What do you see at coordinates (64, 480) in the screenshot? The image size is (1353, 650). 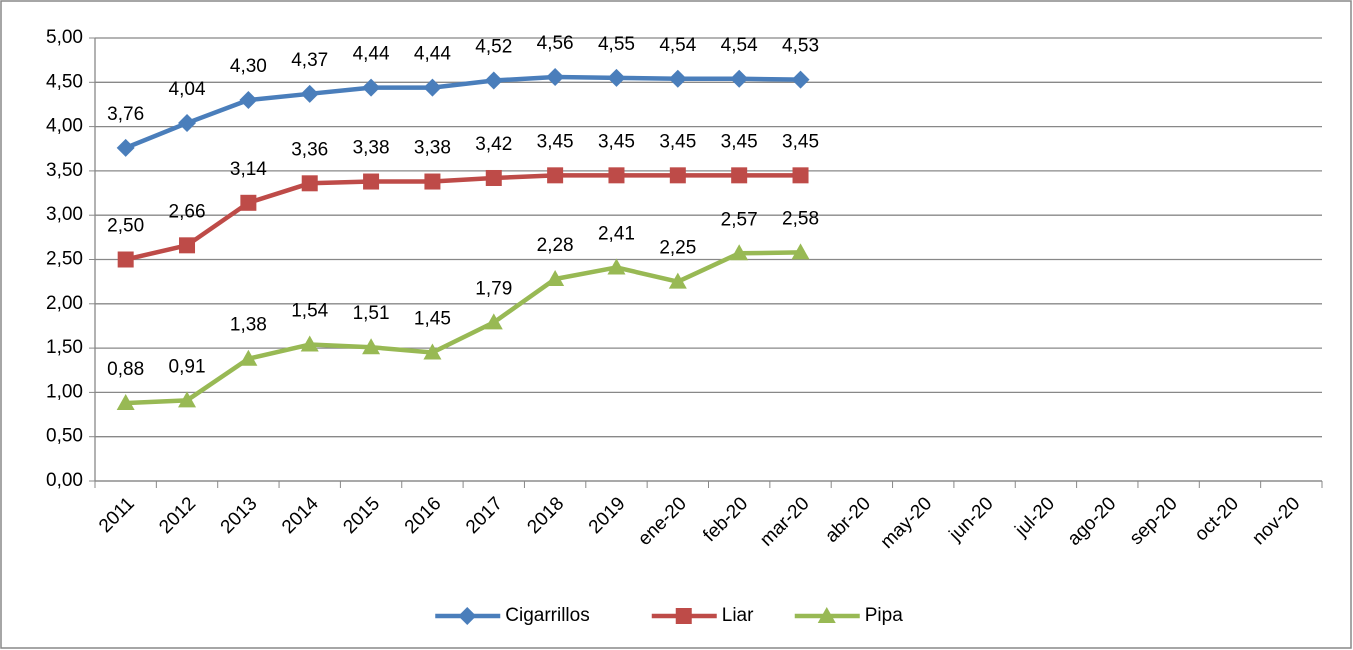 I see `y-tick-label: 0,00` at bounding box center [64, 480].